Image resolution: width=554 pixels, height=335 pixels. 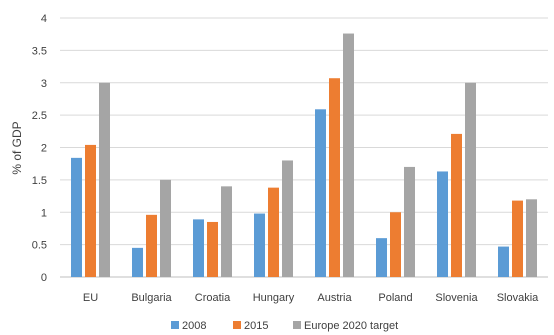 What do you see at coordinates (409, 221) in the screenshot?
I see `bar-poland-europe-2020-target` at bounding box center [409, 221].